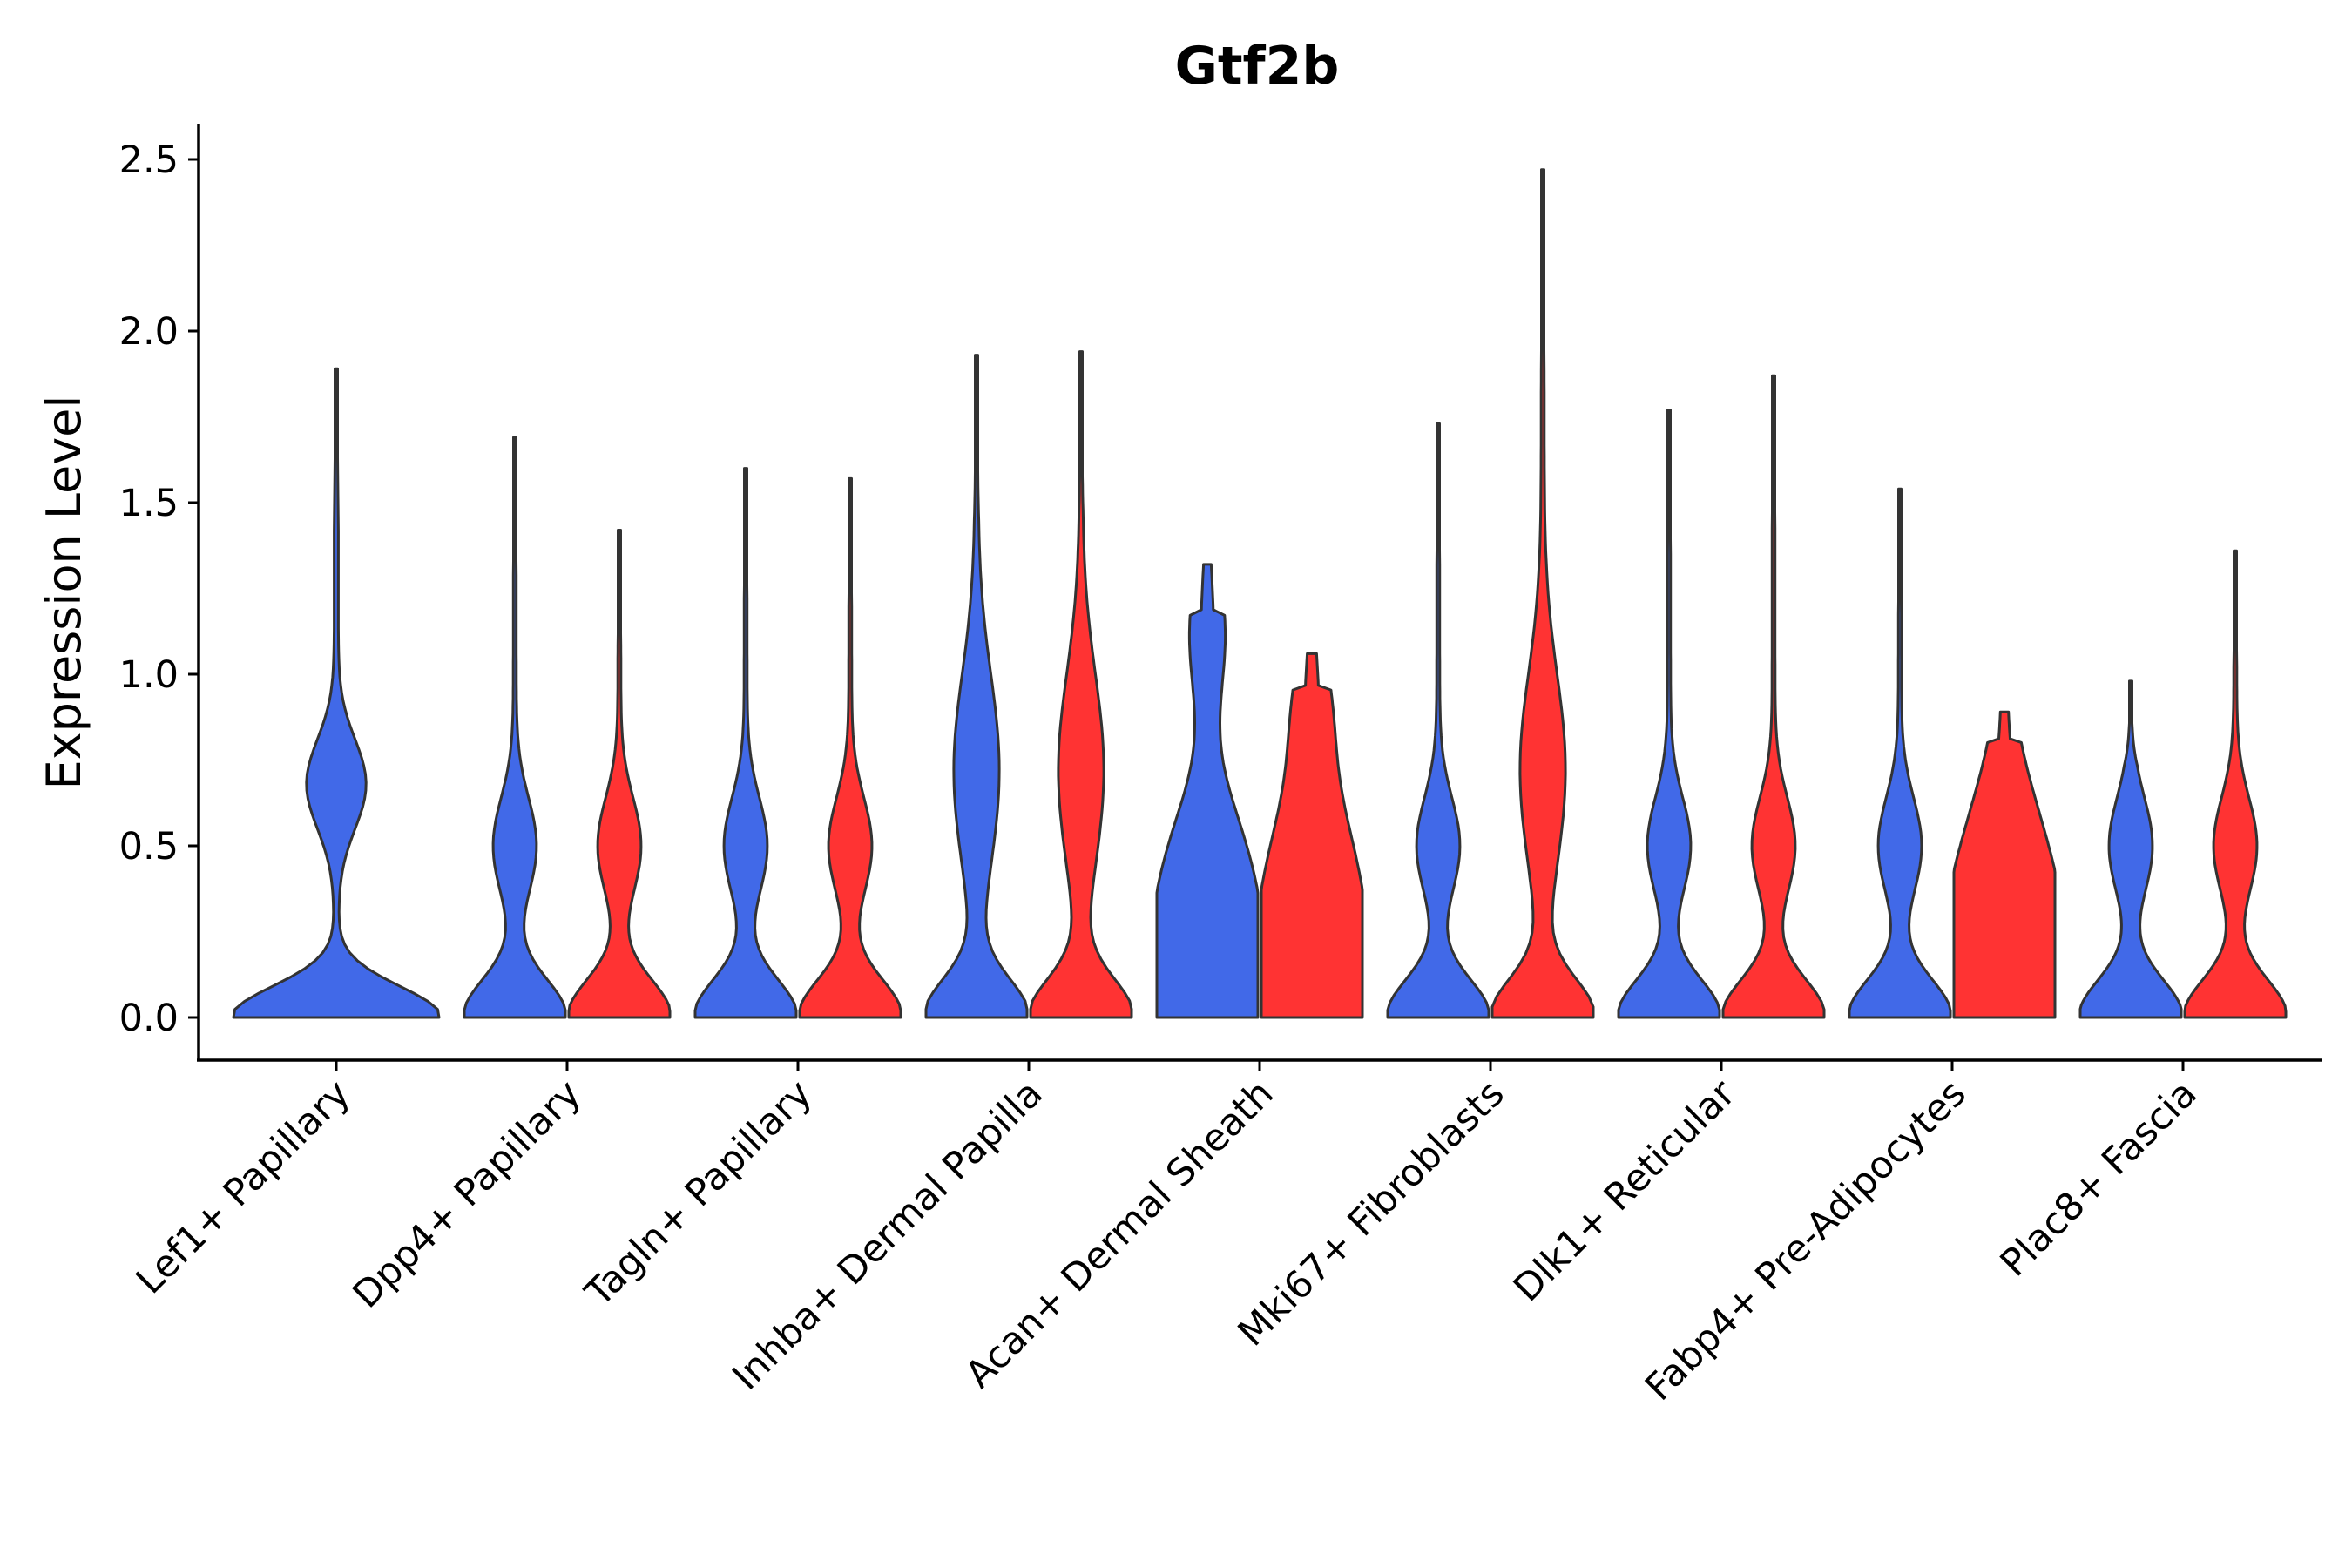  Describe the element at coordinates (149, 161) in the screenshot. I see `y-tick-label: 2.5` at that location.